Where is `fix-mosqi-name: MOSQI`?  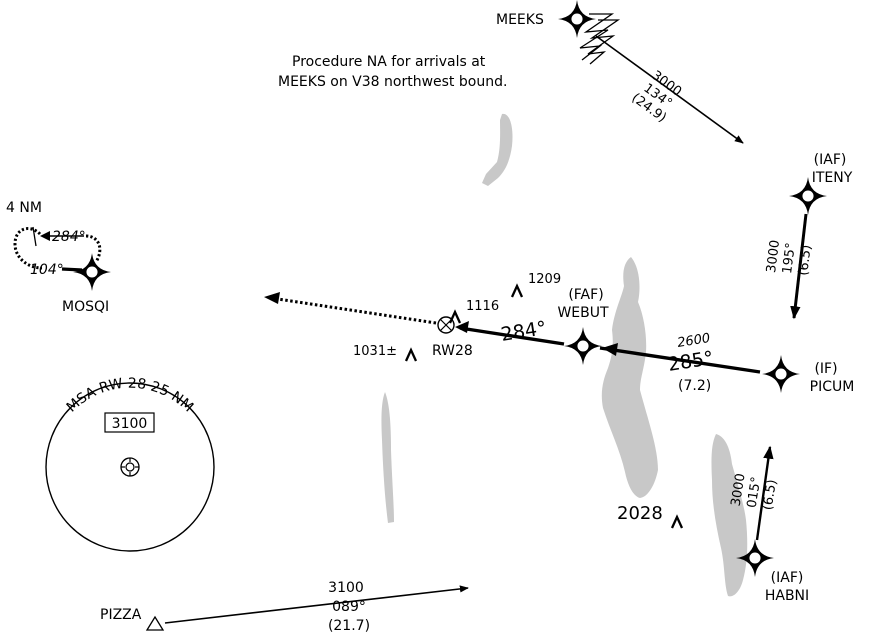
fix-mosqi-name: MOSQI is located at coordinates (85, 307).